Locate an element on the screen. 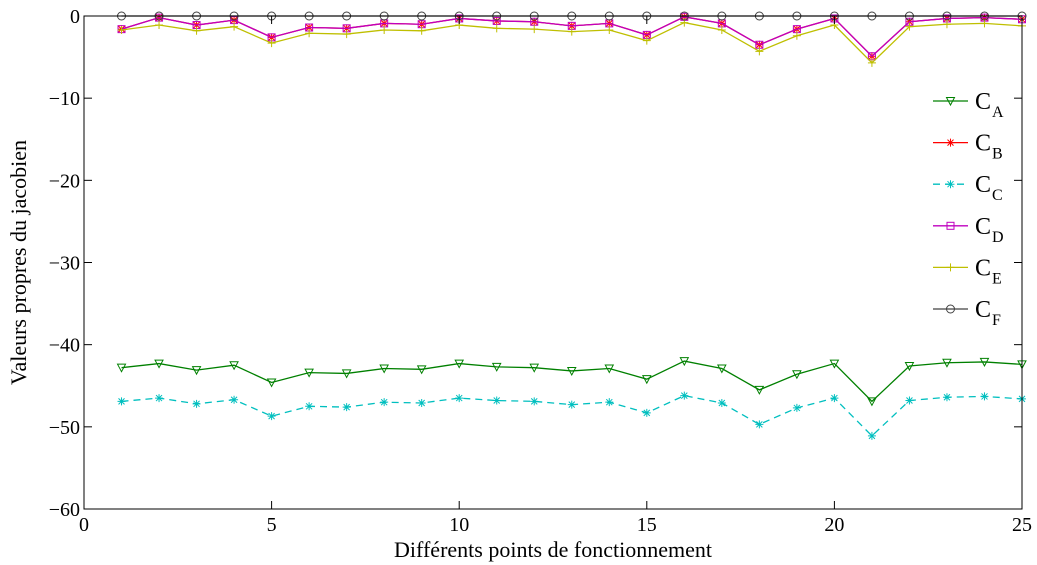  legend-item-cd: CD is located at coordinates (968, 230).